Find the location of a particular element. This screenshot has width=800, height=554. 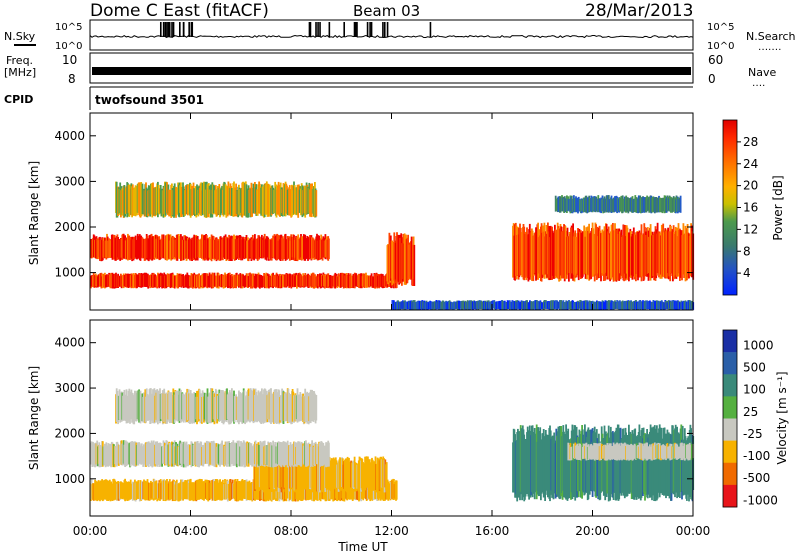

power-colorbar-tick-label: 16 is located at coordinates (750, 208).